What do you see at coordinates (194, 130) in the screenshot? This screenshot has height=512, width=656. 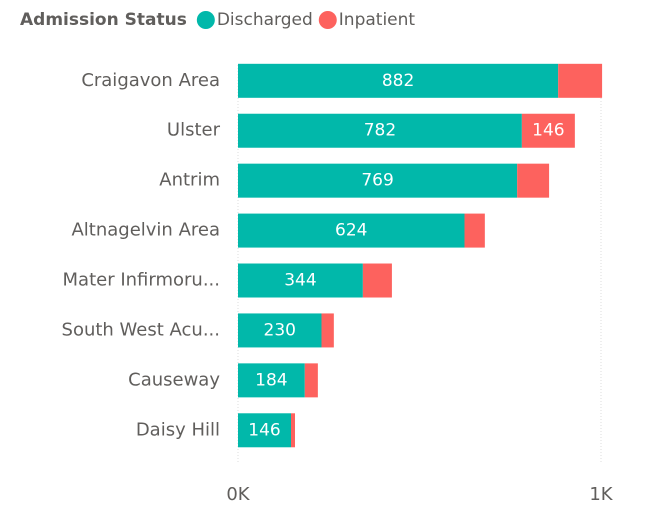 I see `category-label: Ulster` at bounding box center [194, 130].